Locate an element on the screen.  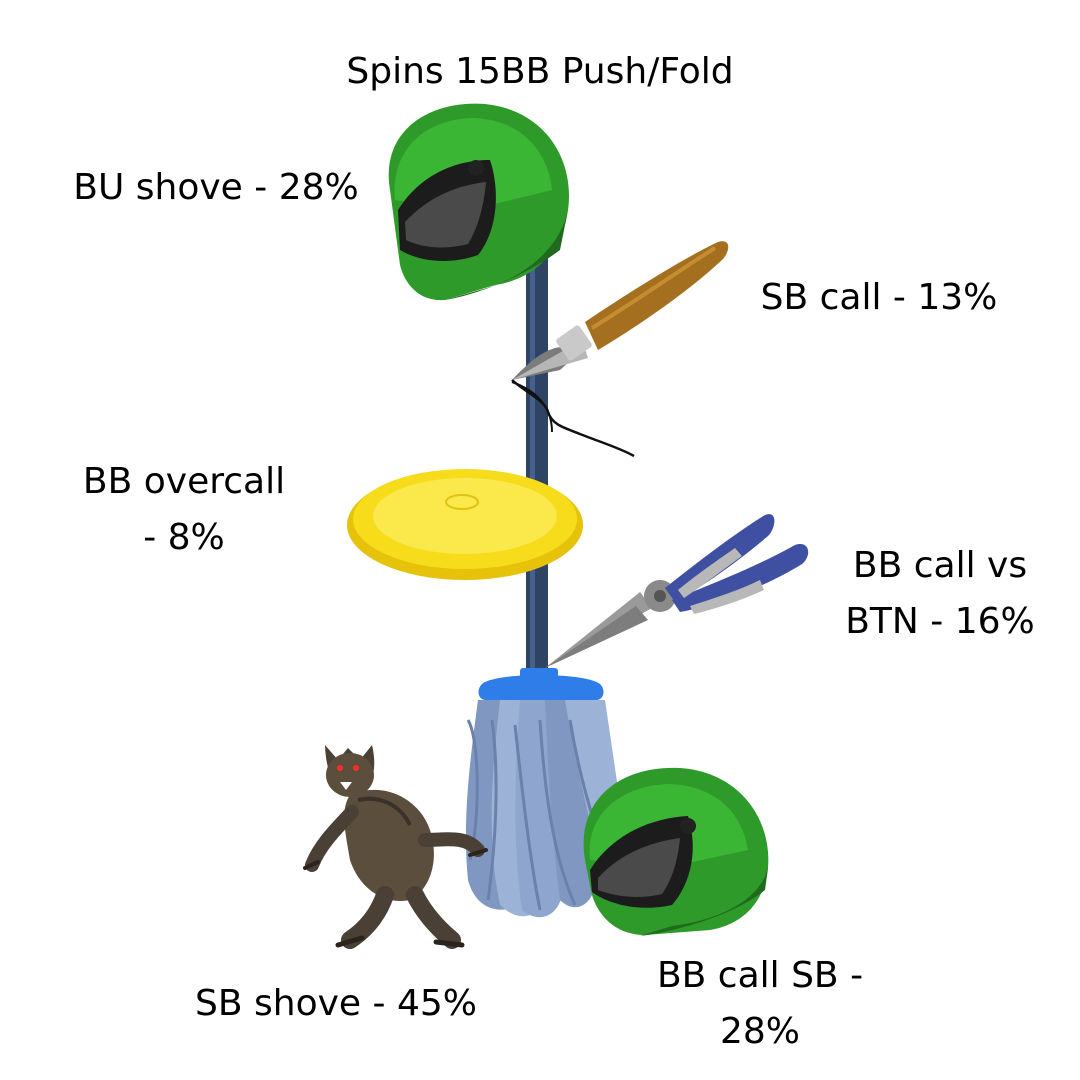
pliers-icon is located at coordinates (677, 591).